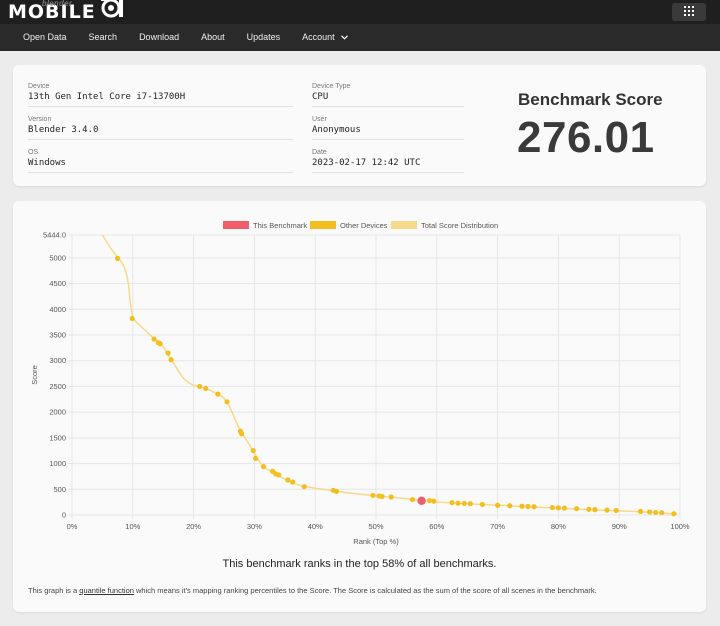  I want to click on version-label: Version, so click(40, 119).